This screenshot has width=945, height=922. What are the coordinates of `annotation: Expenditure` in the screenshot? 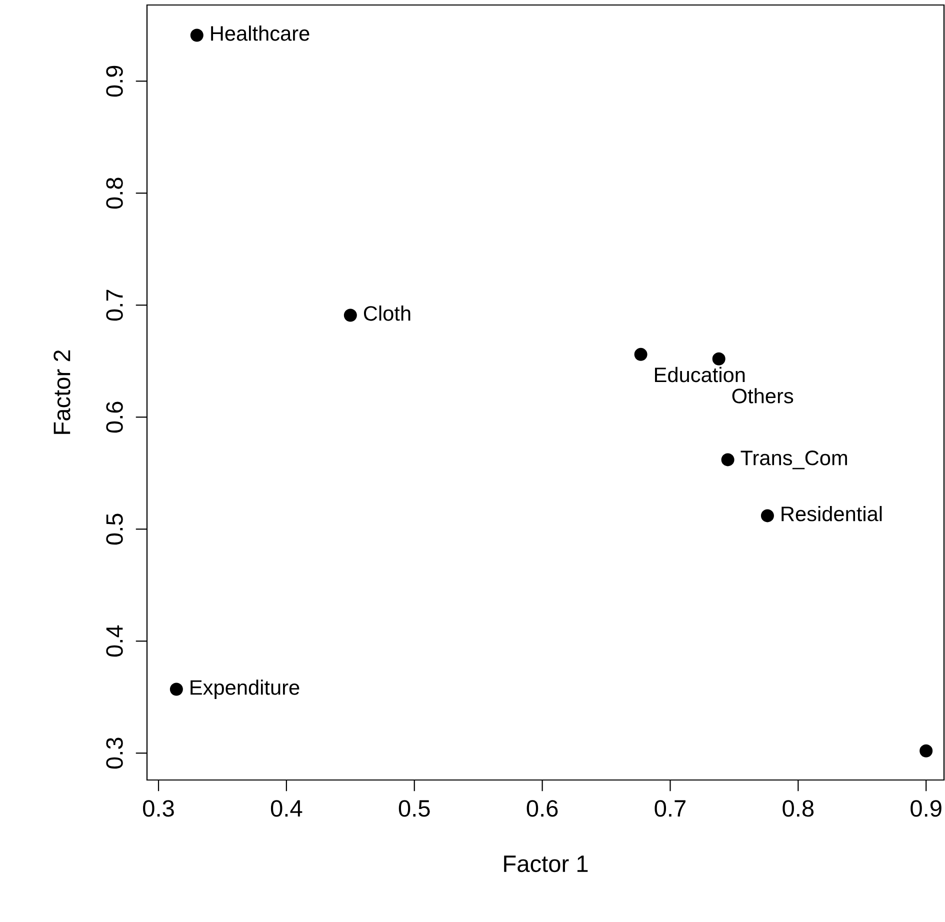 It's located at (245, 689).